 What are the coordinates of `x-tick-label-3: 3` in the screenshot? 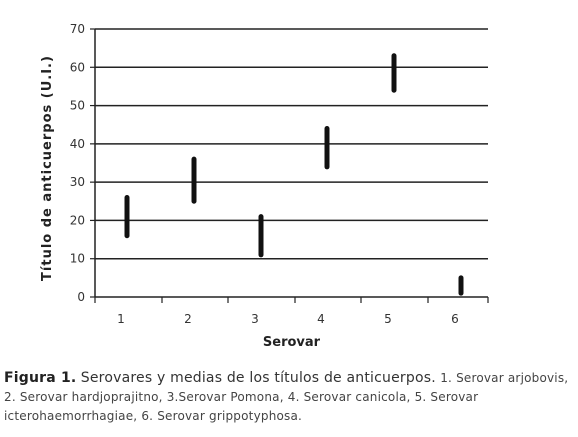 It's located at (255, 319).